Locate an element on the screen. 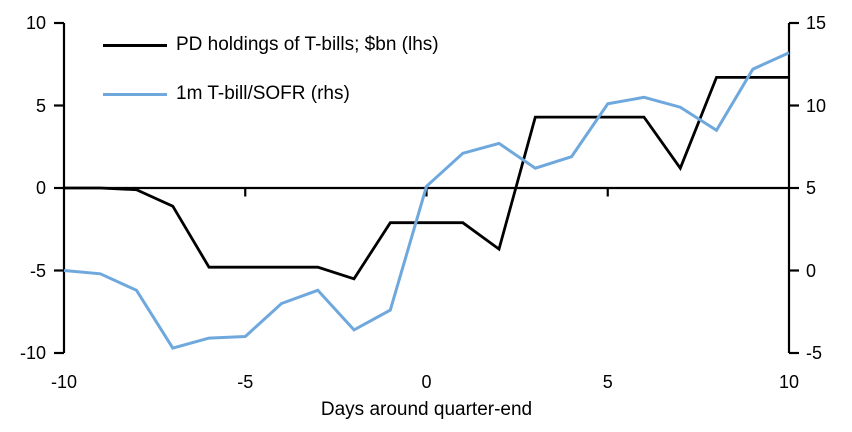 The width and height of the screenshot is (852, 432). legend-label-pd-holdings: PD holdings of T-bills; $bn (lhs) is located at coordinates (307, 44).